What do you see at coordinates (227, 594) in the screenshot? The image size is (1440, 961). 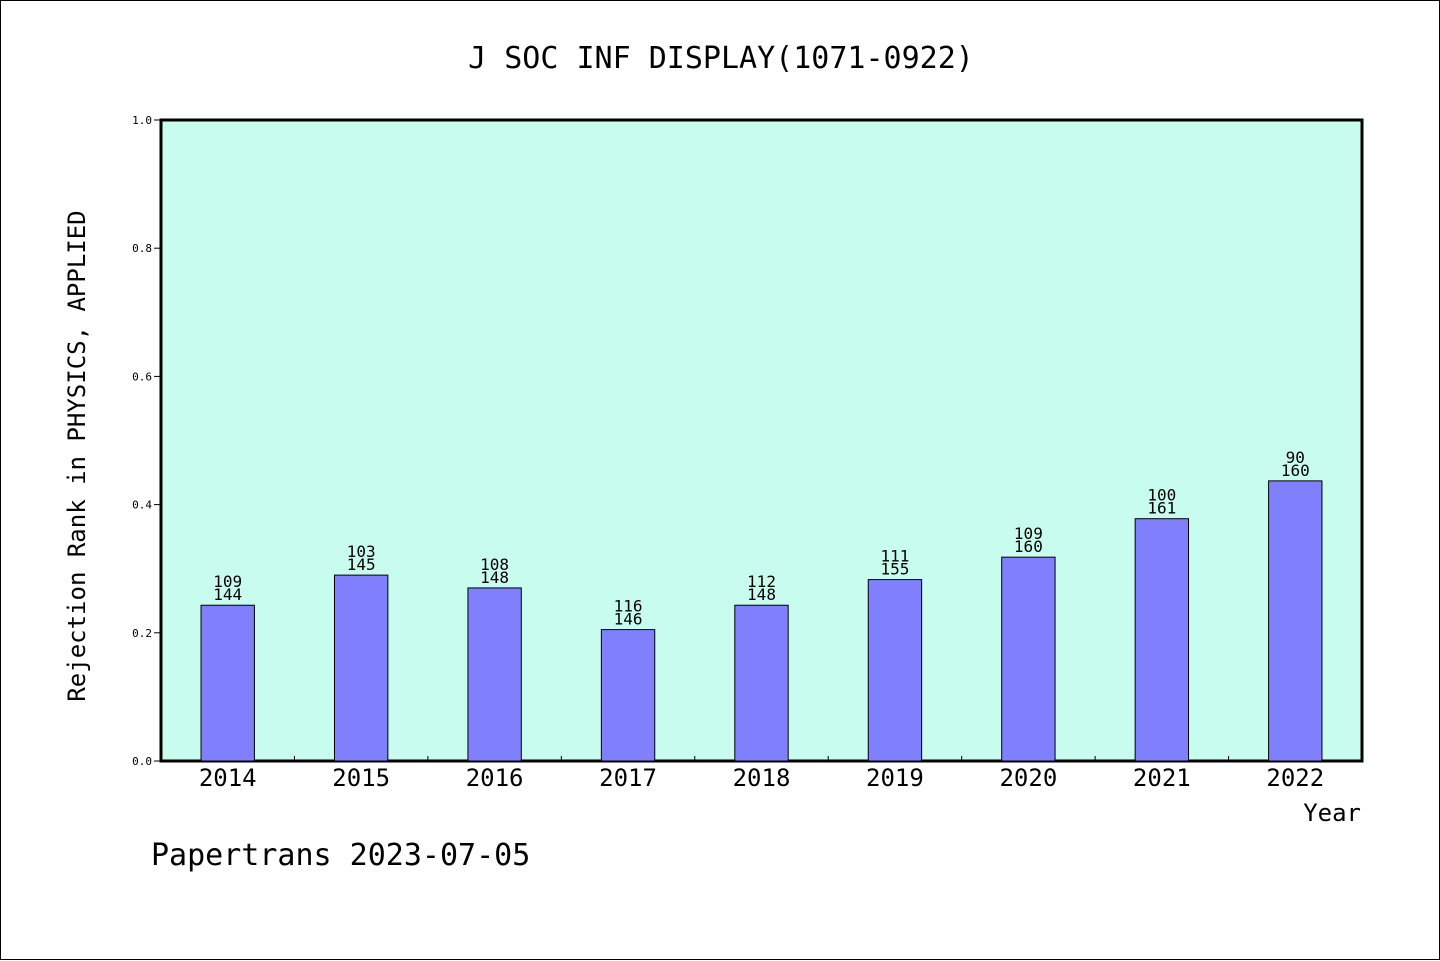 I see `bar-label-bottom: 144` at bounding box center [227, 594].